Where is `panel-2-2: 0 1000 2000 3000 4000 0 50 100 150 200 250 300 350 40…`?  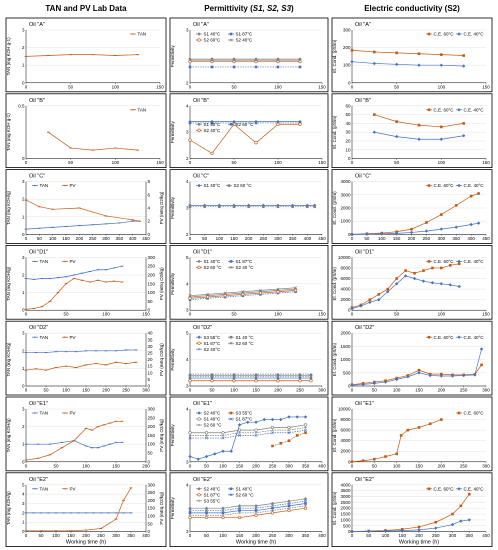 panel-2-2: 0 1000 2000 3000 4000 0 50 100 150 200 250 300 350 40… is located at coordinates (412, 206).